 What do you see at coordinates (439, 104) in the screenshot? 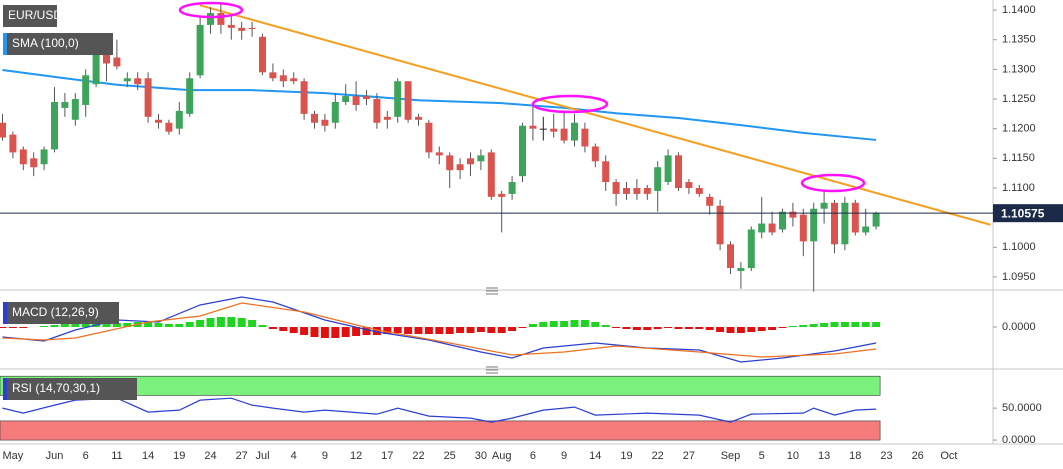
I see `sma-line` at bounding box center [439, 104].